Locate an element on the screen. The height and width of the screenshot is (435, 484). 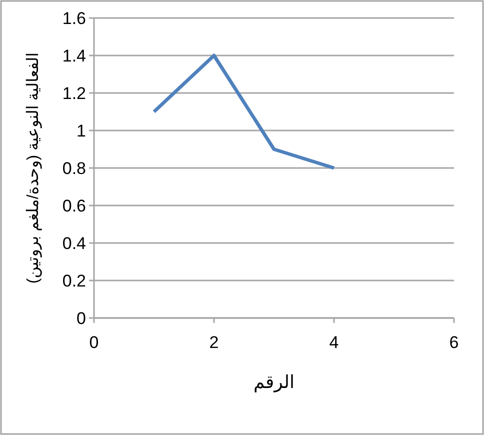
y-tick-label: 1.2 is located at coordinates (74, 93).